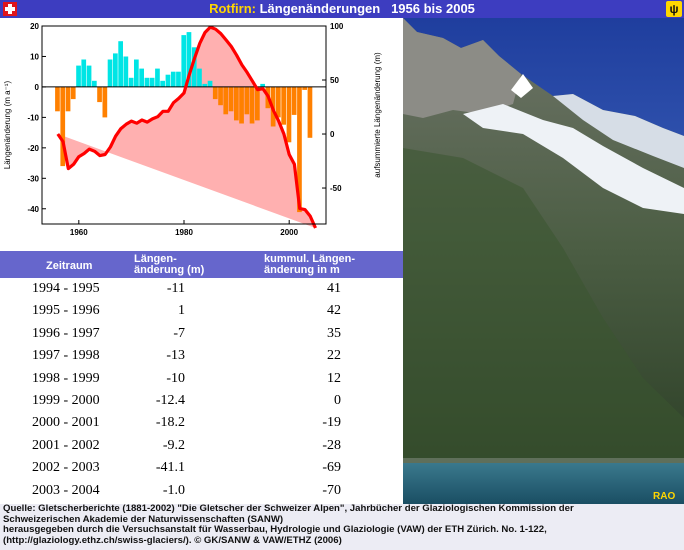  Describe the element at coordinates (201, 334) in the screenshot. I see `table-row: 1996 - 1997 -7 35` at that location.